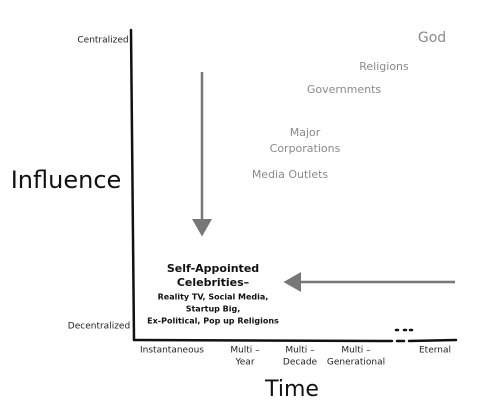 The image size is (491, 405). I want to click on highlight-detail: Startup Big,, so click(213, 309).